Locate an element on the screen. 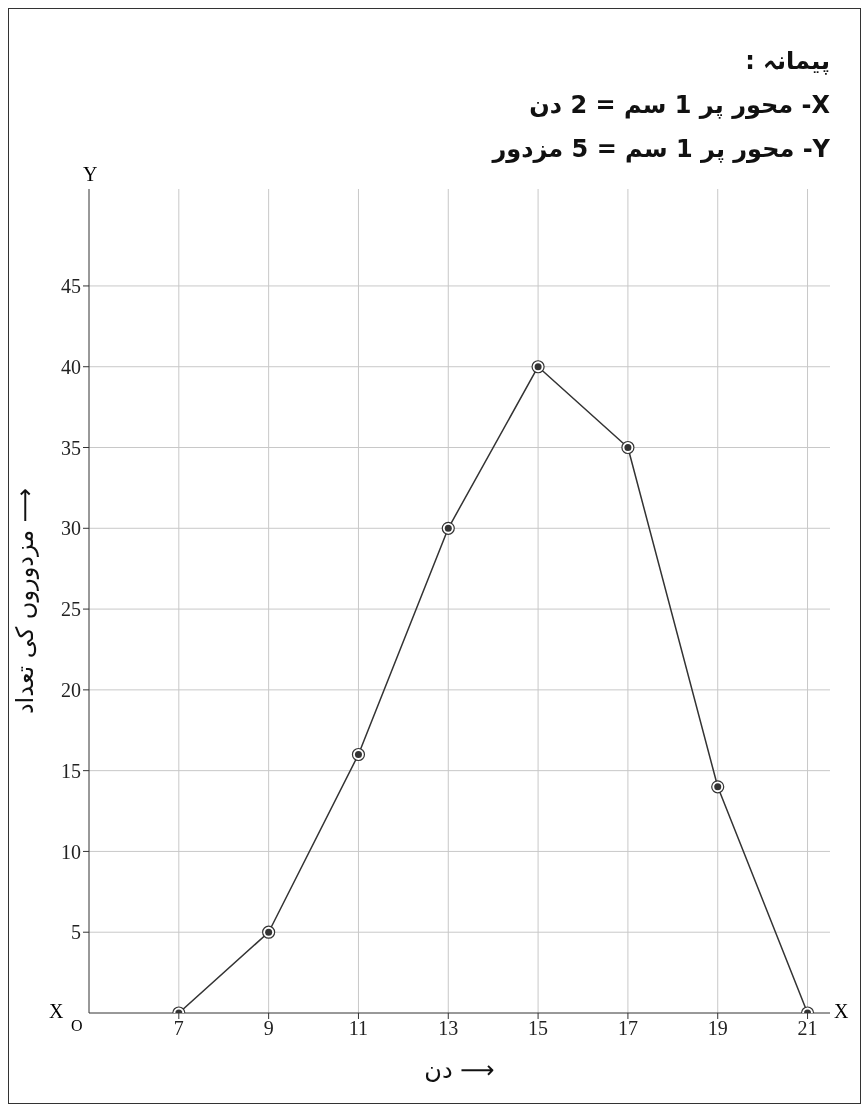 The height and width of the screenshot is (1112, 867). x-tick-label: 9 is located at coordinates (268, 1028).